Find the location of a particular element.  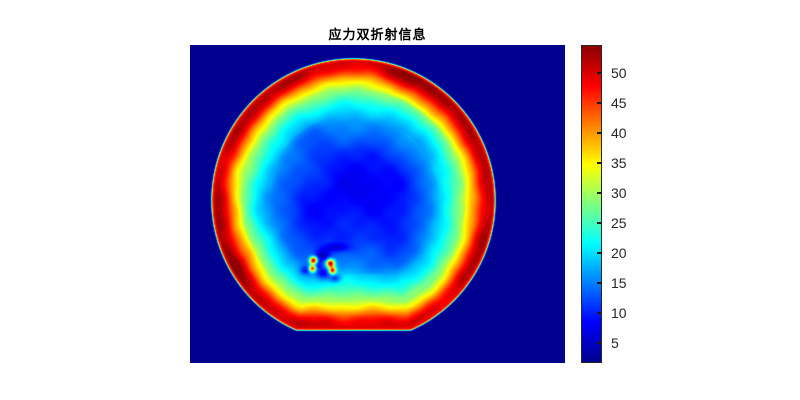

colorbar-gradient is located at coordinates (591, 204).